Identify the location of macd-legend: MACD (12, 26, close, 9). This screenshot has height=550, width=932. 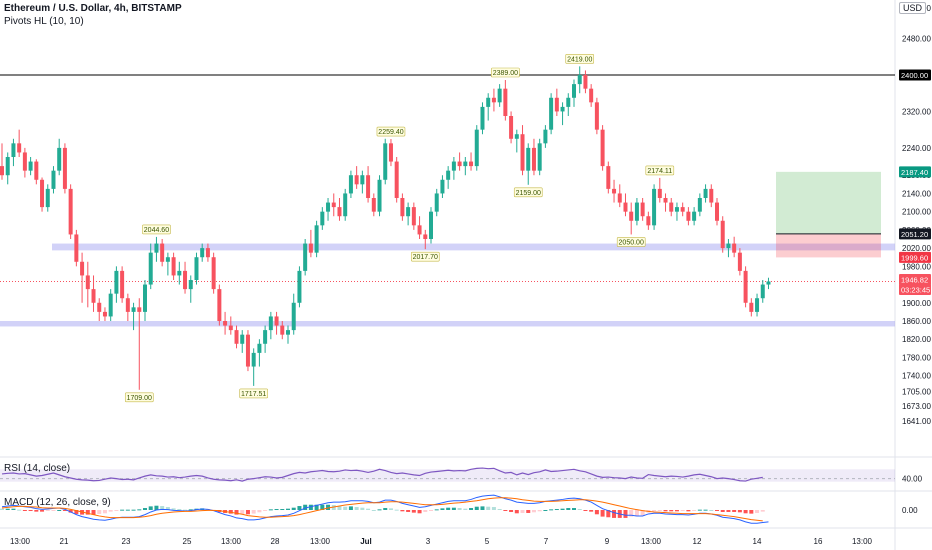
(57, 502).